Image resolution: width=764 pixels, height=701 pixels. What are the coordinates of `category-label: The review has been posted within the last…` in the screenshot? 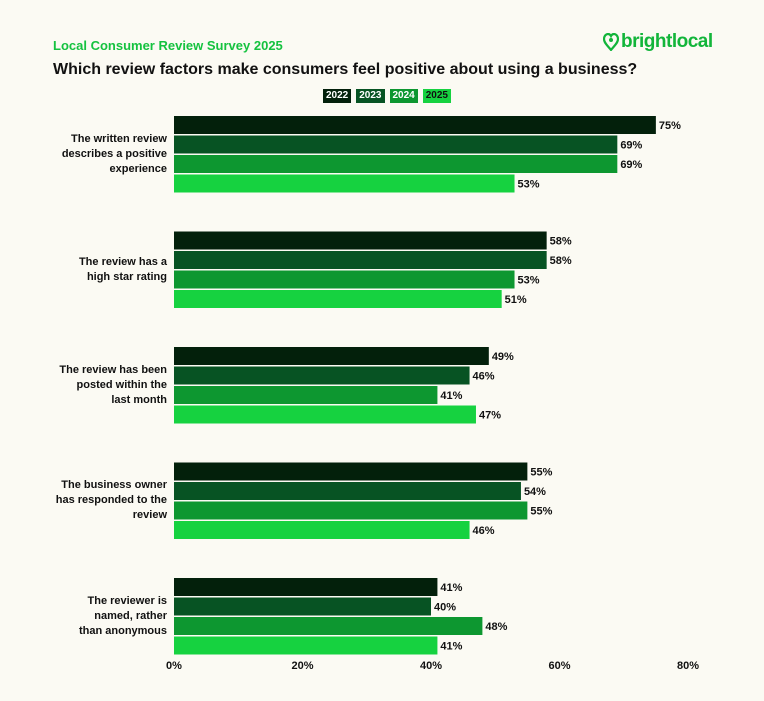 It's located at (113, 384).